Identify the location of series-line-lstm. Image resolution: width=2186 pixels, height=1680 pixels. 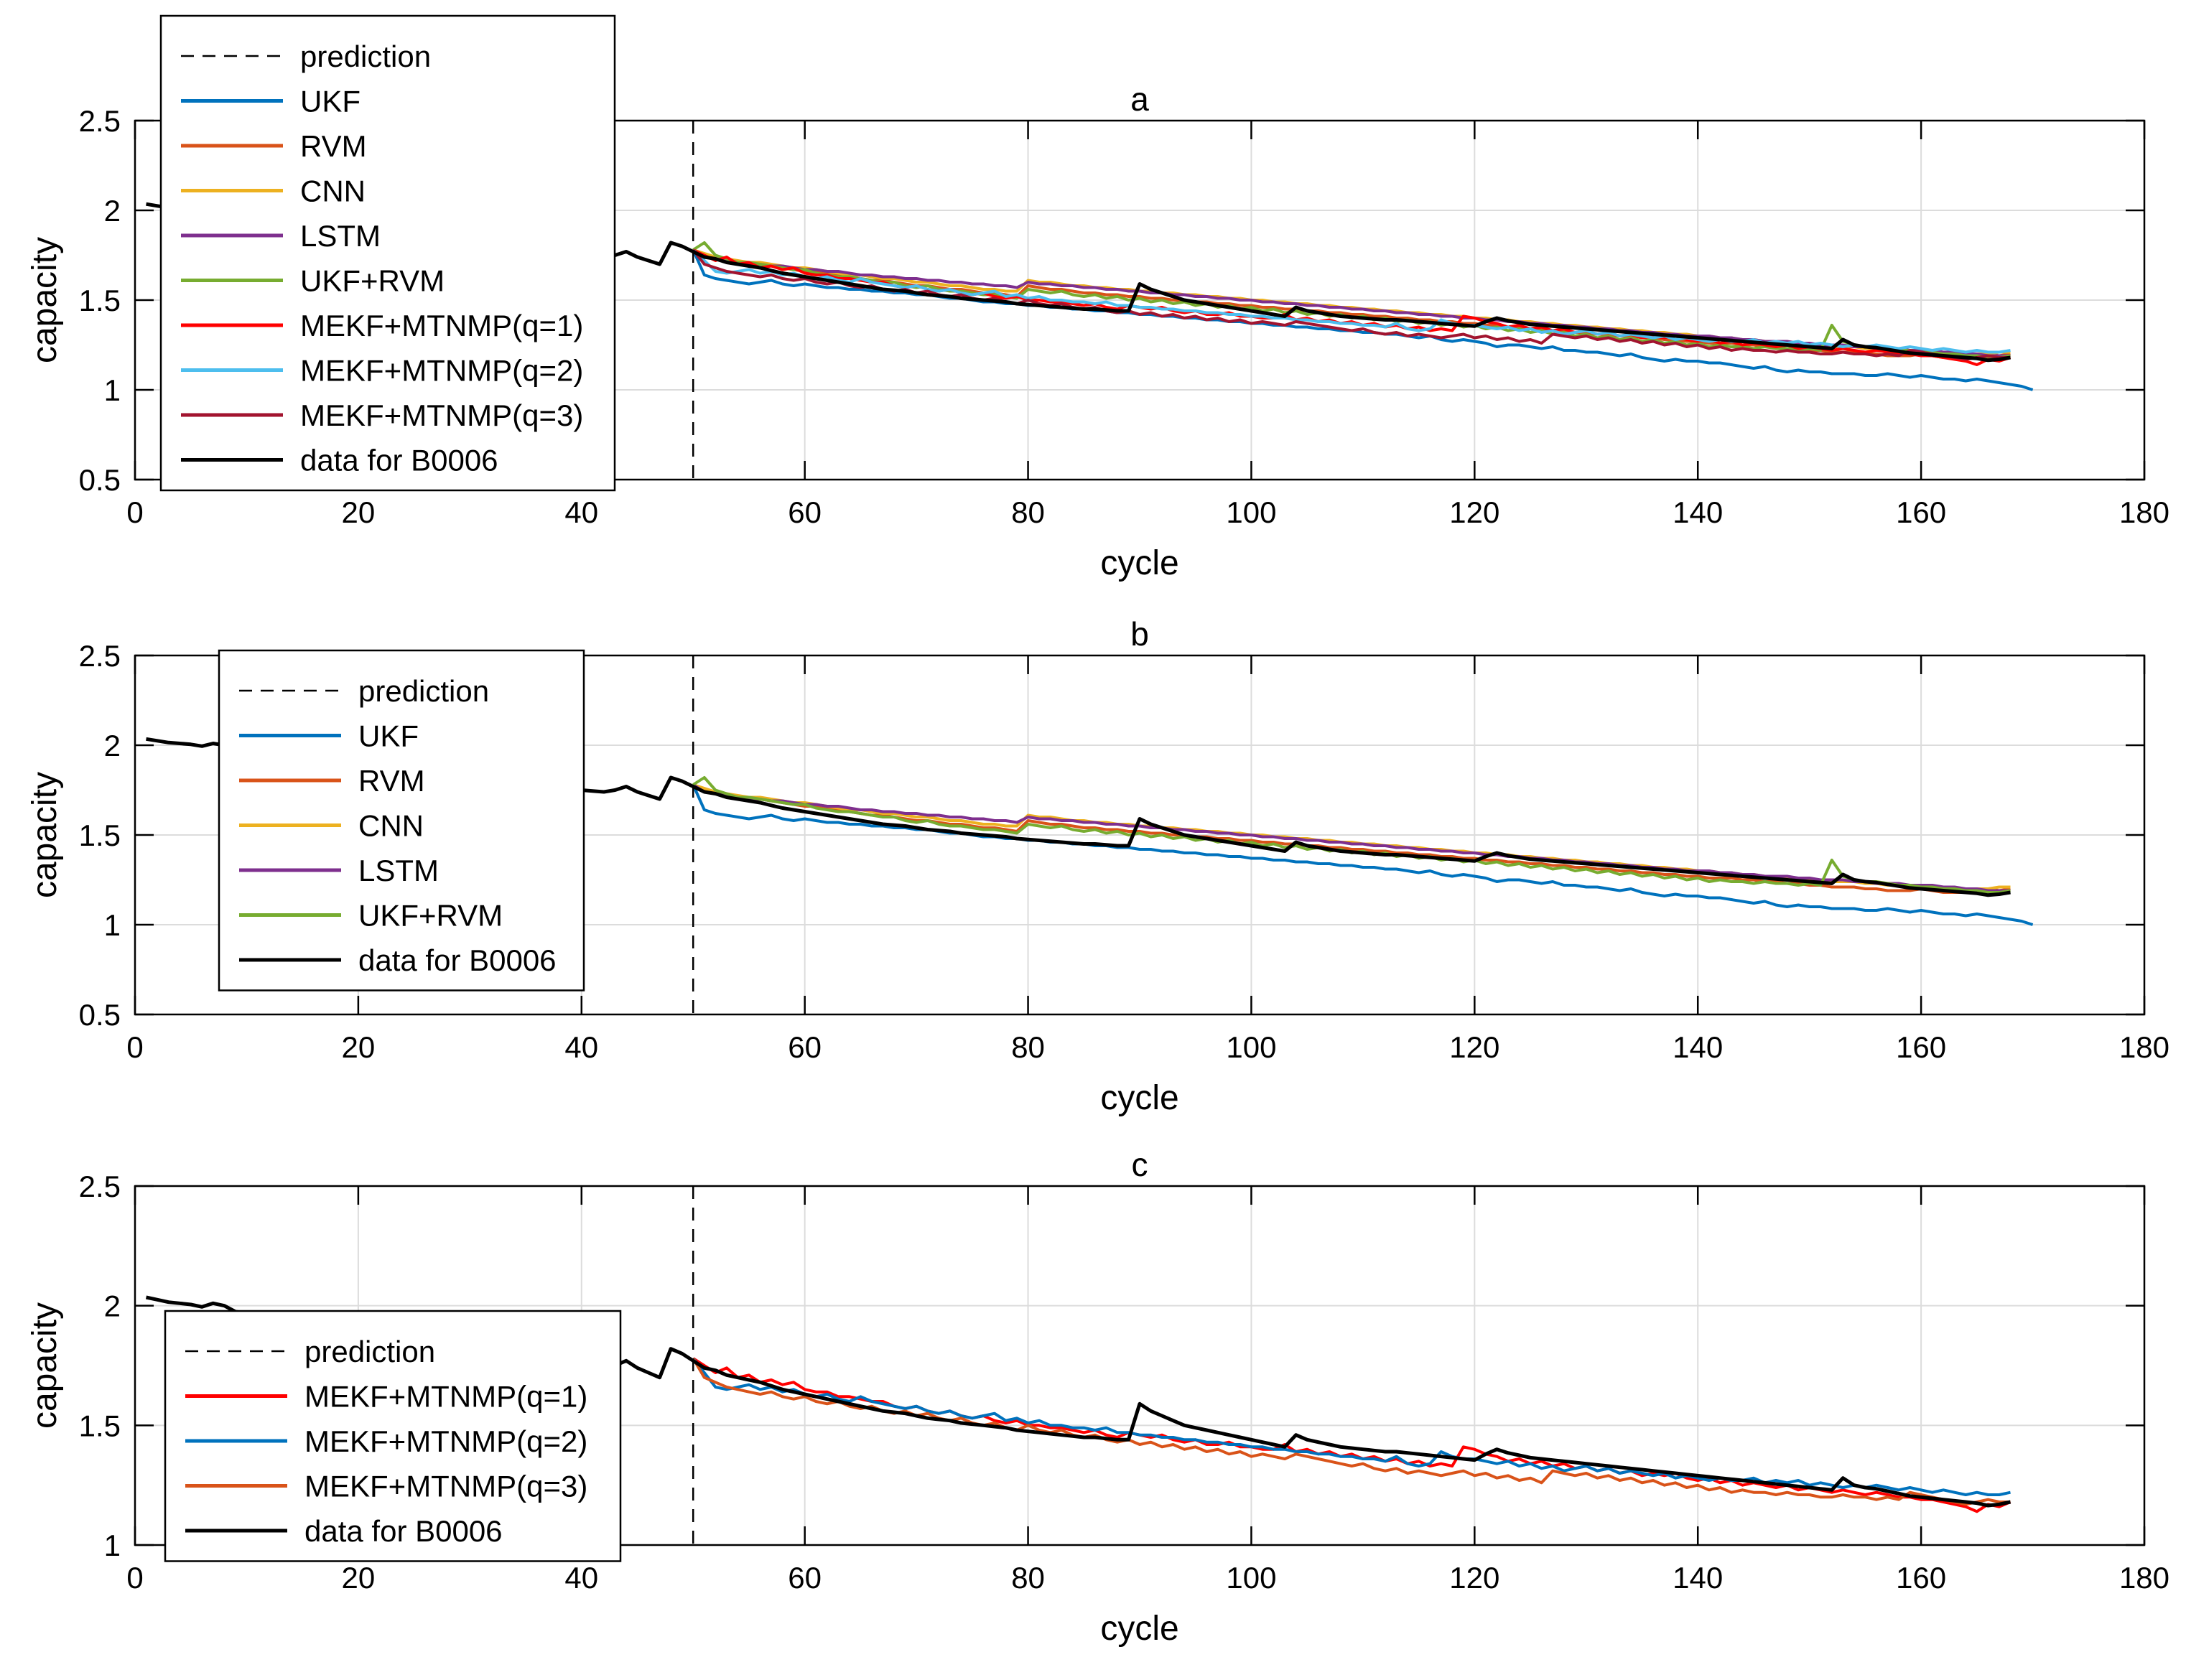
(1352, 837).